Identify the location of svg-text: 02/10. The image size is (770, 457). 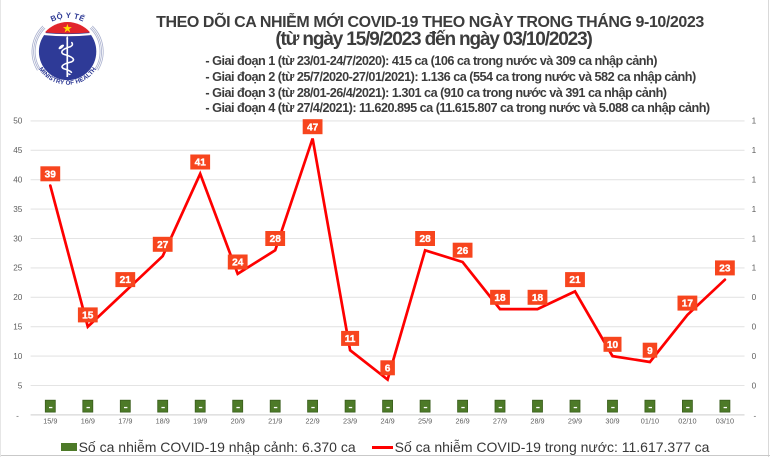
(687, 420).